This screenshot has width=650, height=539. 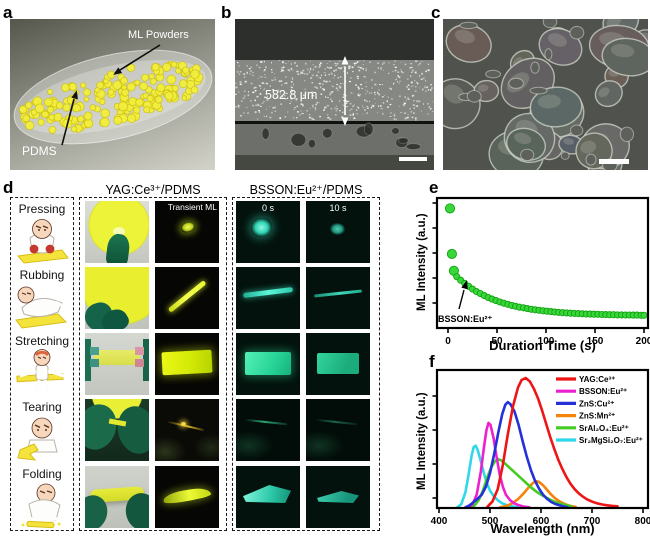 What do you see at coordinates (226, 12) in the screenshot?
I see `panel-label-b: b` at bounding box center [226, 12].